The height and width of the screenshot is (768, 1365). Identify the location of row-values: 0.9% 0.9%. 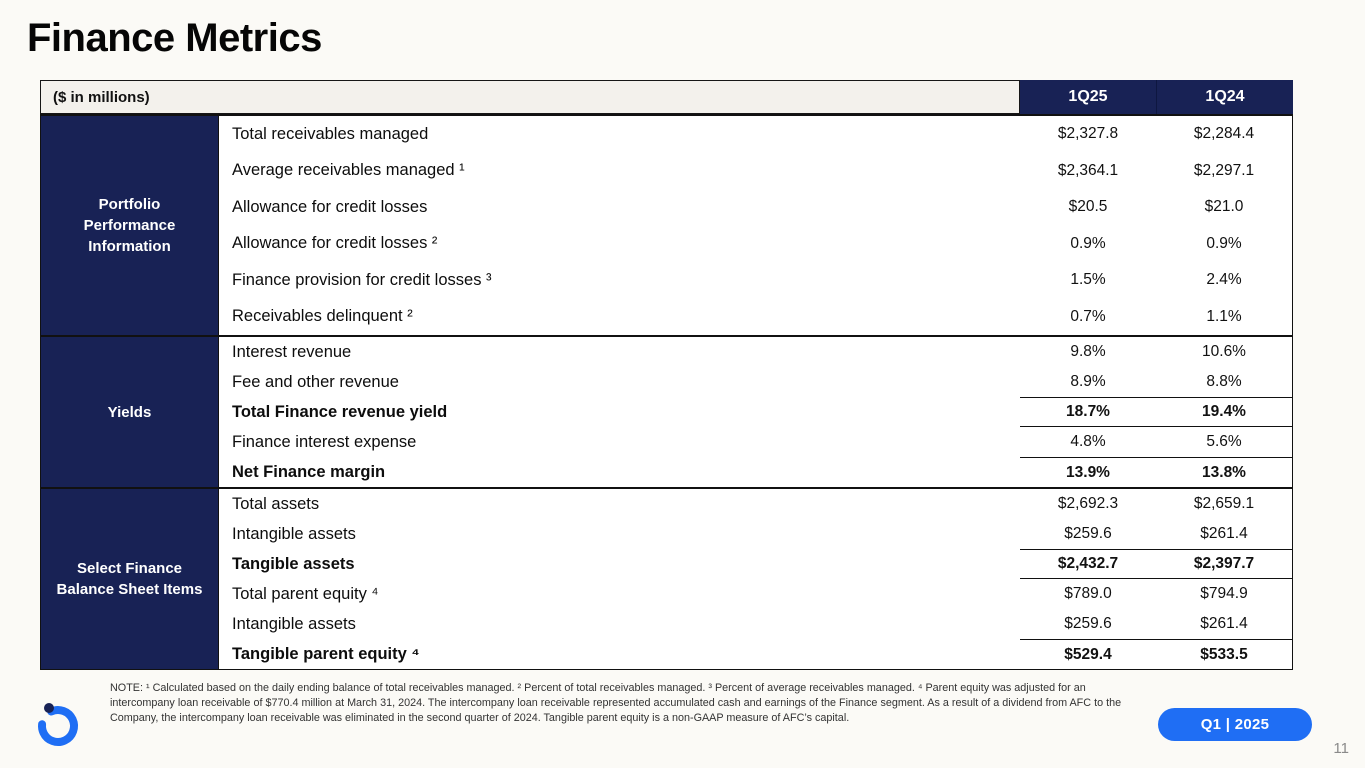
(1156, 244).